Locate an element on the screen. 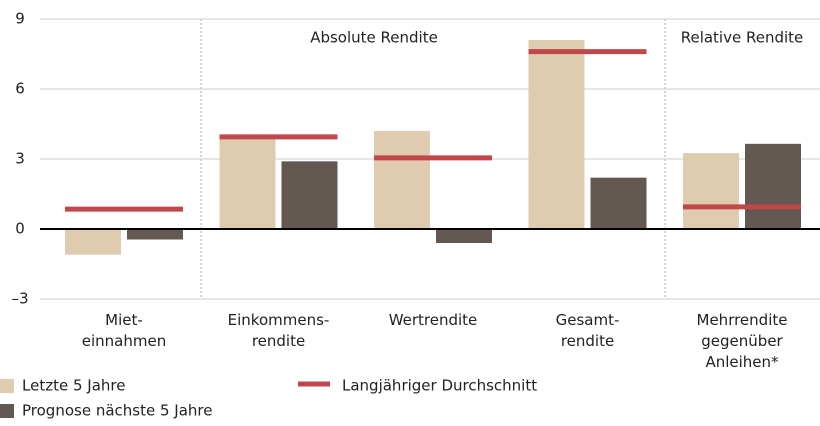 This screenshot has height=426, width=820. y-tick-label: 3 is located at coordinates (20, 159).